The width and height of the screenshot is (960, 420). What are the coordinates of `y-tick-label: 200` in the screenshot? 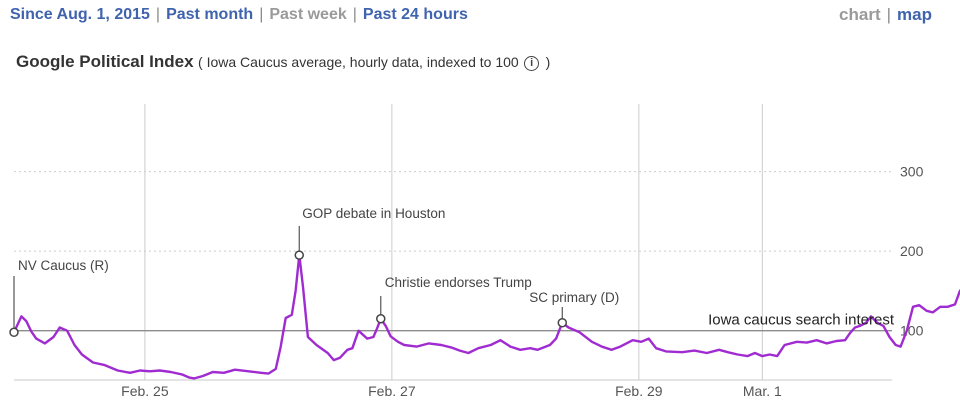 It's located at (912, 251).